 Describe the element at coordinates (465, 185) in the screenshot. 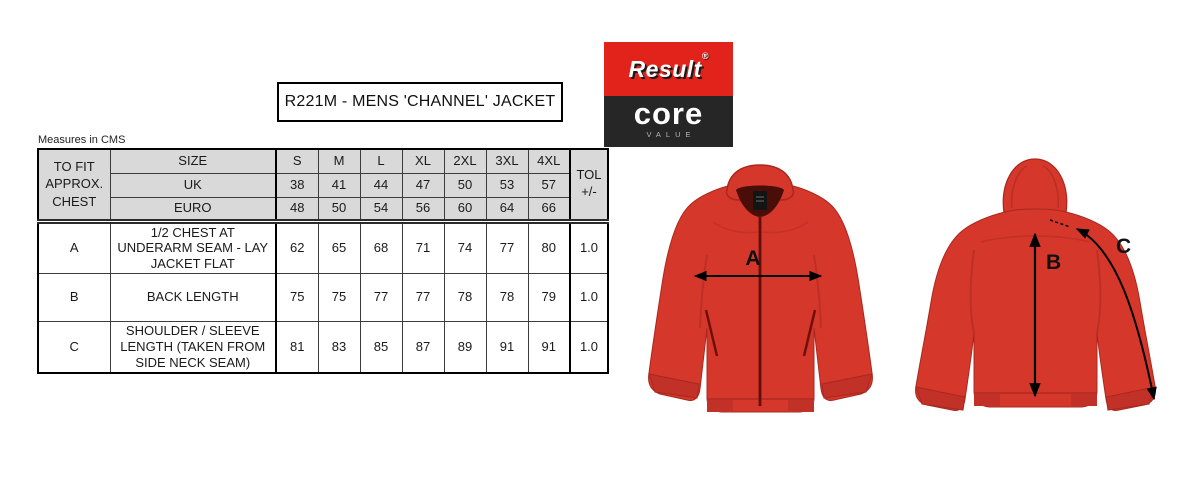

I see `uk-size-cell: 50` at that location.